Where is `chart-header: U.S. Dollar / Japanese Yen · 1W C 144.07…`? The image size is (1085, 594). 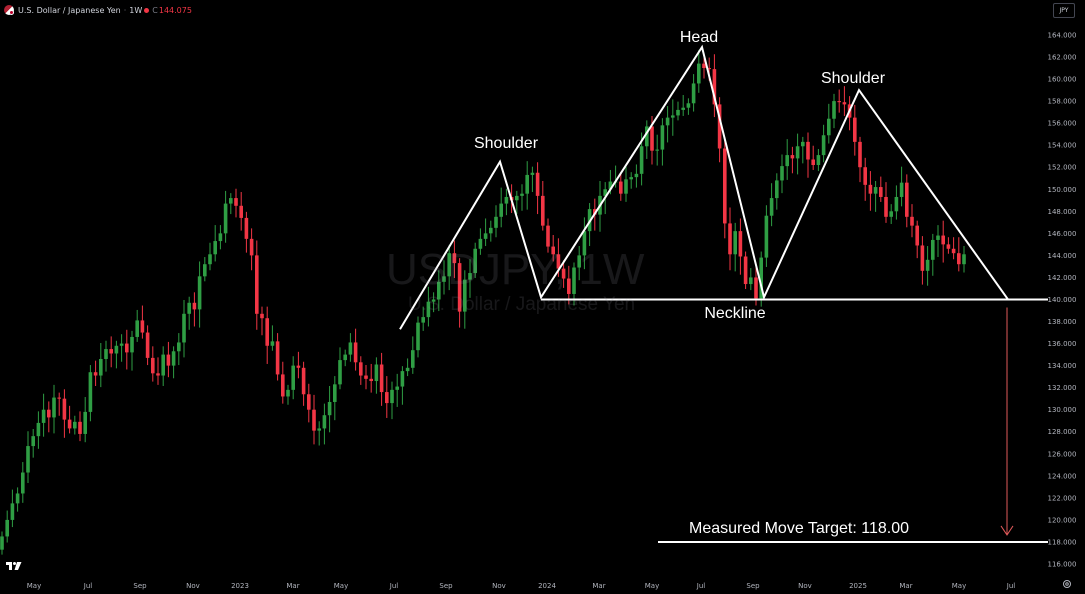
chart-header: U.S. Dollar / Japanese Yen · 1W C 144.07… is located at coordinates (98, 10).